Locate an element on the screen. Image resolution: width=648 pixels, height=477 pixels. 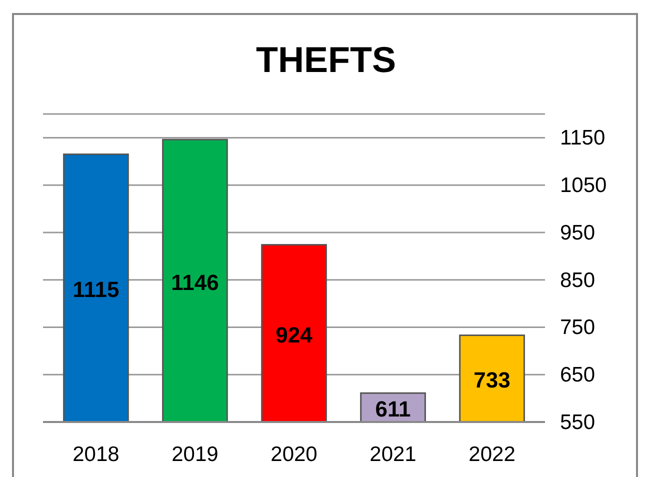
chart-title: THEFTS is located at coordinates (326, 59).